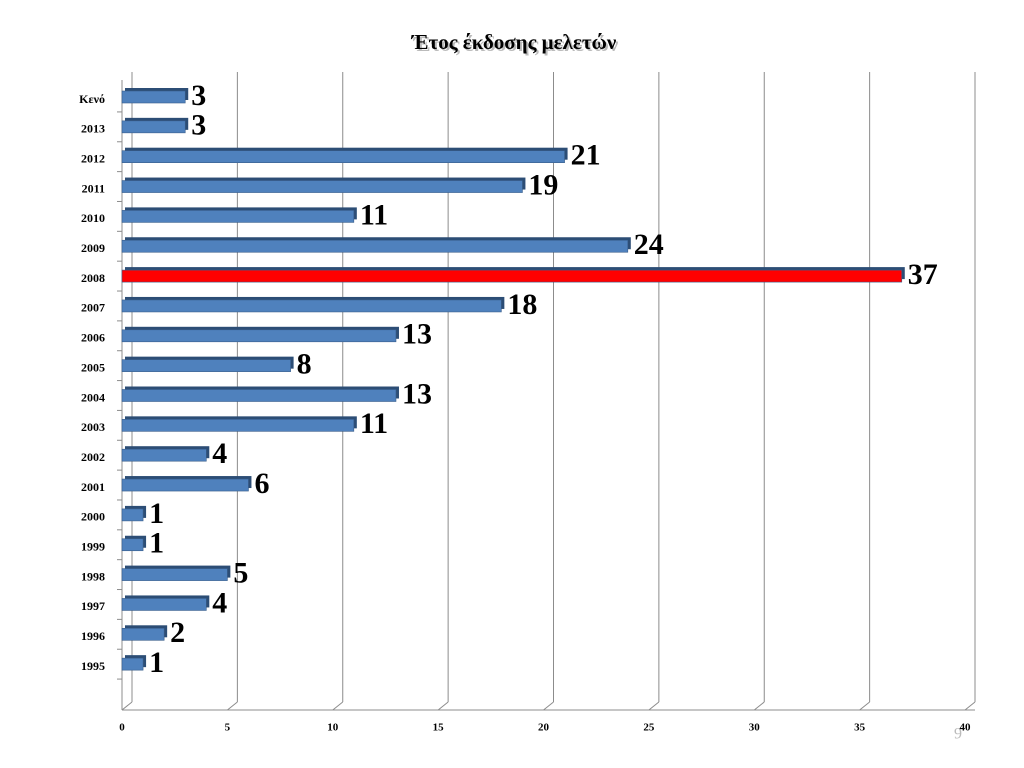 Image resolution: width=1024 pixels, height=768 pixels. Describe the element at coordinates (92, 99) in the screenshot. I see `y-tick-label: Κενό` at that location.